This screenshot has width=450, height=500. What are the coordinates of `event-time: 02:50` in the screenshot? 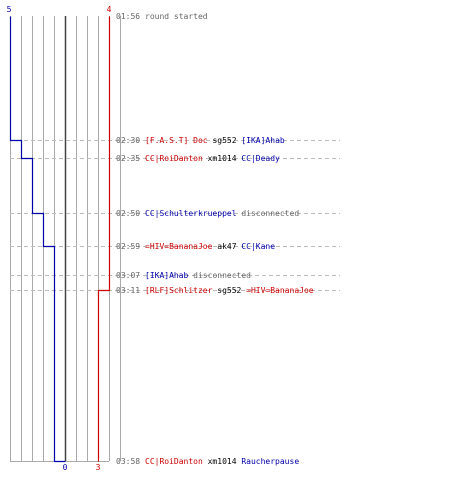 It's located at (128, 213).